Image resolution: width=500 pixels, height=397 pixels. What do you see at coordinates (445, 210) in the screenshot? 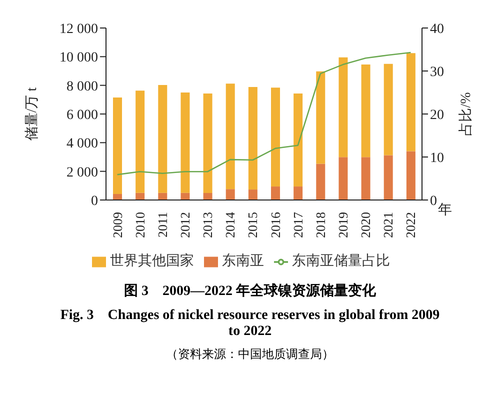
I see `x-axis-title: 年` at bounding box center [445, 210].